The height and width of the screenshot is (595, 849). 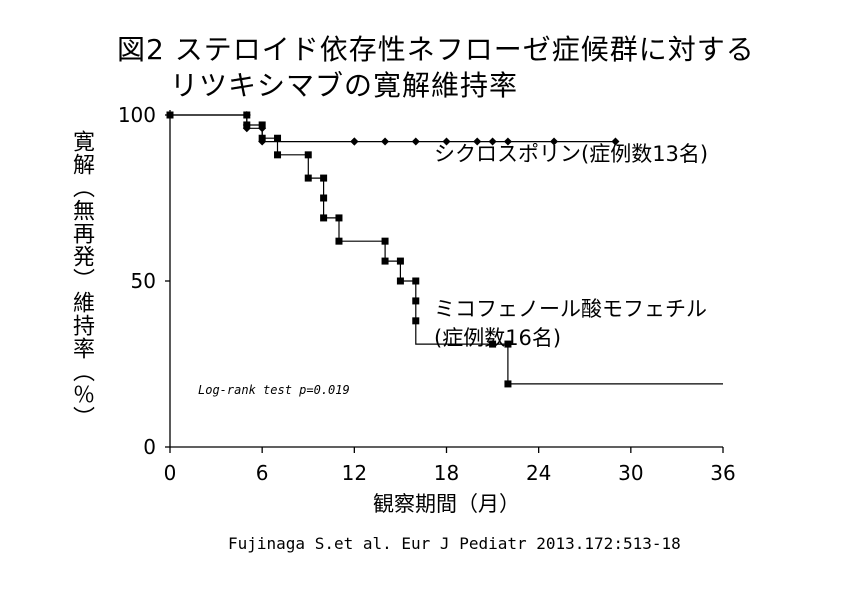 What do you see at coordinates (570, 309) in the screenshot?
I see `series-label-mmf-line1: ミコフェノール酸モフェチル` at bounding box center [570, 309].